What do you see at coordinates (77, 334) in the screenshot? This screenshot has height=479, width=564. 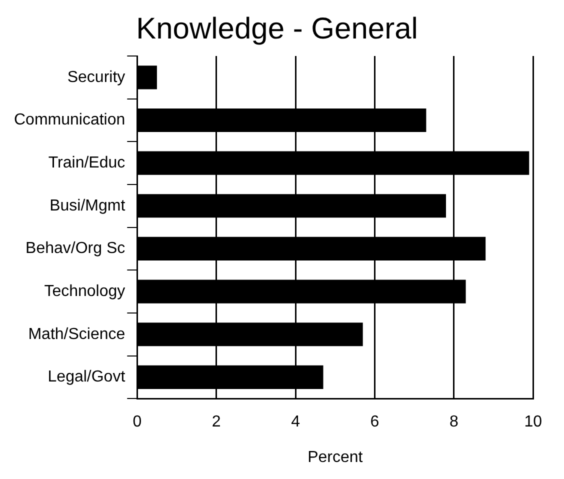 I see `y-tick-label: Math/Science` at bounding box center [77, 334].